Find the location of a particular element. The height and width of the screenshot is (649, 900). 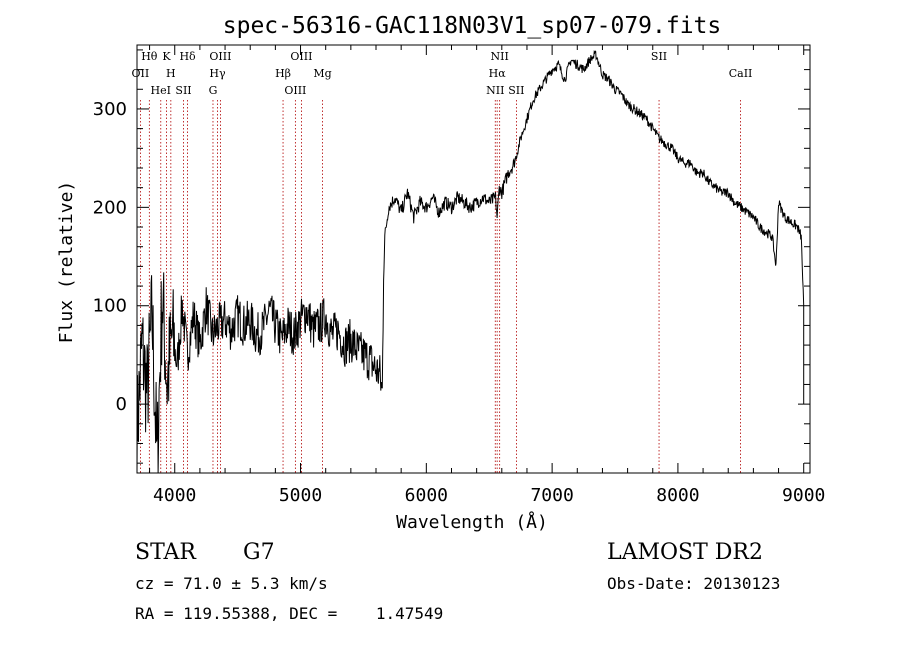

x-axis-label: Wavelength (Å) is located at coordinates (472, 522).